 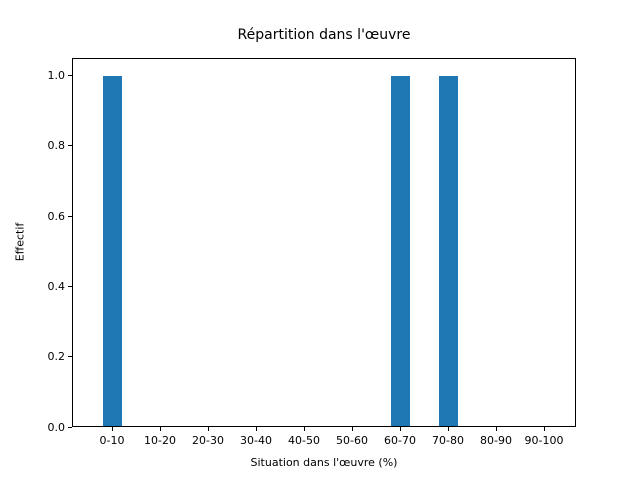 I want to click on x-tick-label: 60-70, so click(x=400, y=440).